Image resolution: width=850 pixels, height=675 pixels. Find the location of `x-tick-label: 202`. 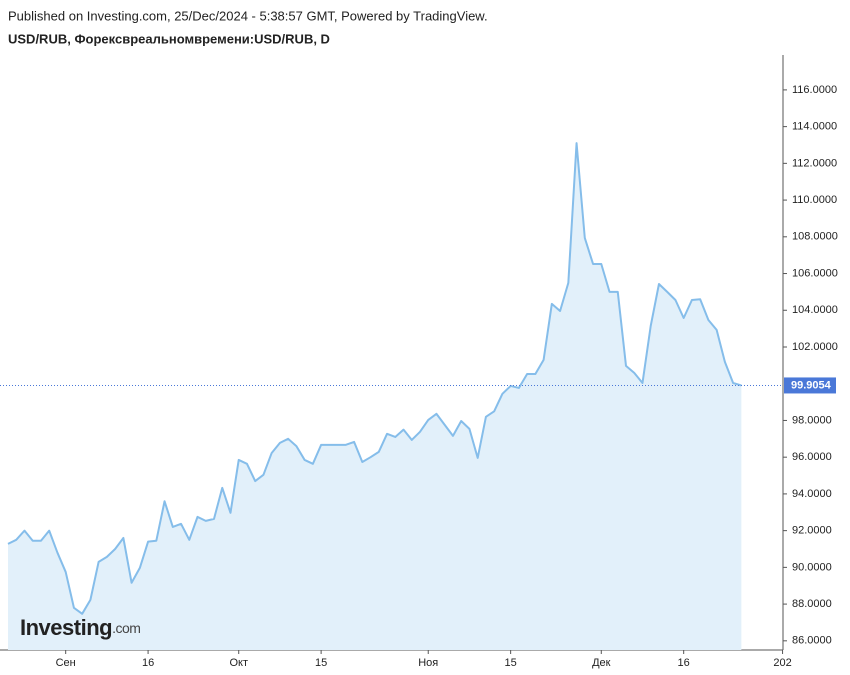

x-tick-label: 202 is located at coordinates (782, 663).